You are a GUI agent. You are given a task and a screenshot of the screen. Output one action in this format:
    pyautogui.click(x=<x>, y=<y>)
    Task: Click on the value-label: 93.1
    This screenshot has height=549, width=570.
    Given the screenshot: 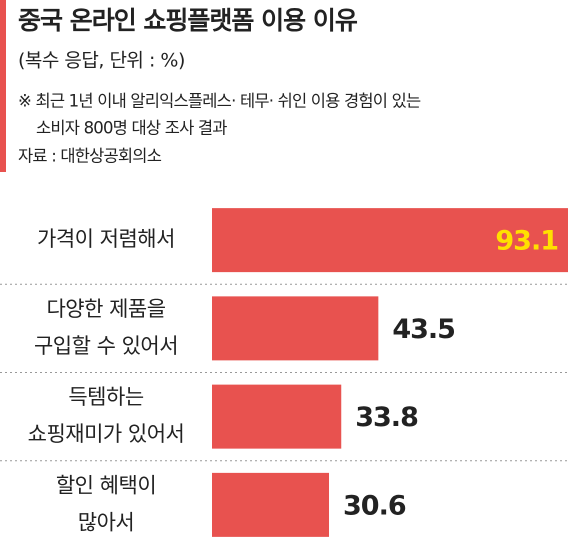 What is the action you would take?
    pyautogui.click(x=526, y=241)
    